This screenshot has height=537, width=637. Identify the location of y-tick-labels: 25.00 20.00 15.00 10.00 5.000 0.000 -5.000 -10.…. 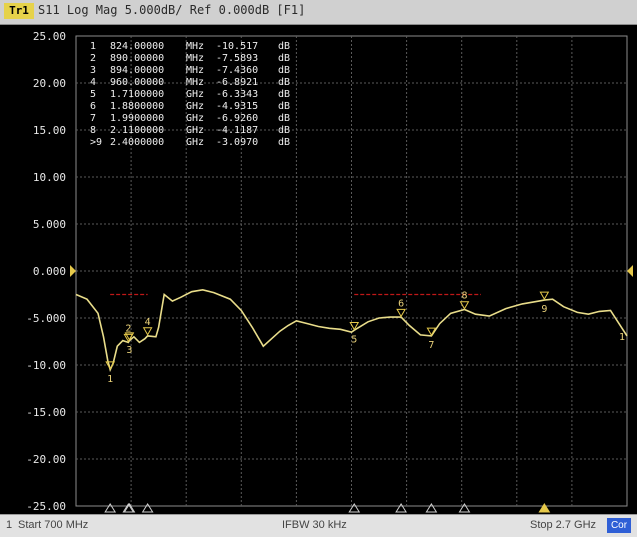
(46, 271).